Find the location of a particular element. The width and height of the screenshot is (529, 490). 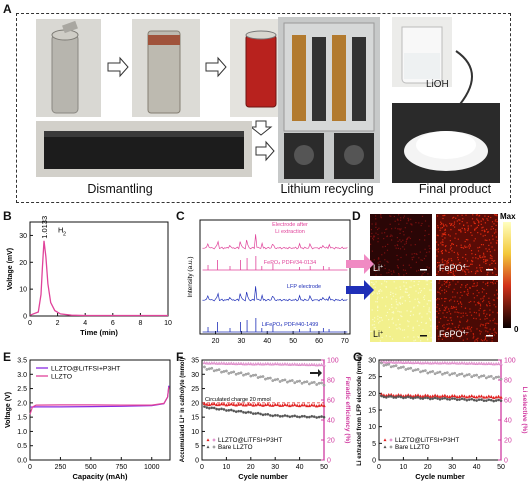

legend-entry: LLZTO@LiTFSI+P3HT is located at coordinates (427, 440).